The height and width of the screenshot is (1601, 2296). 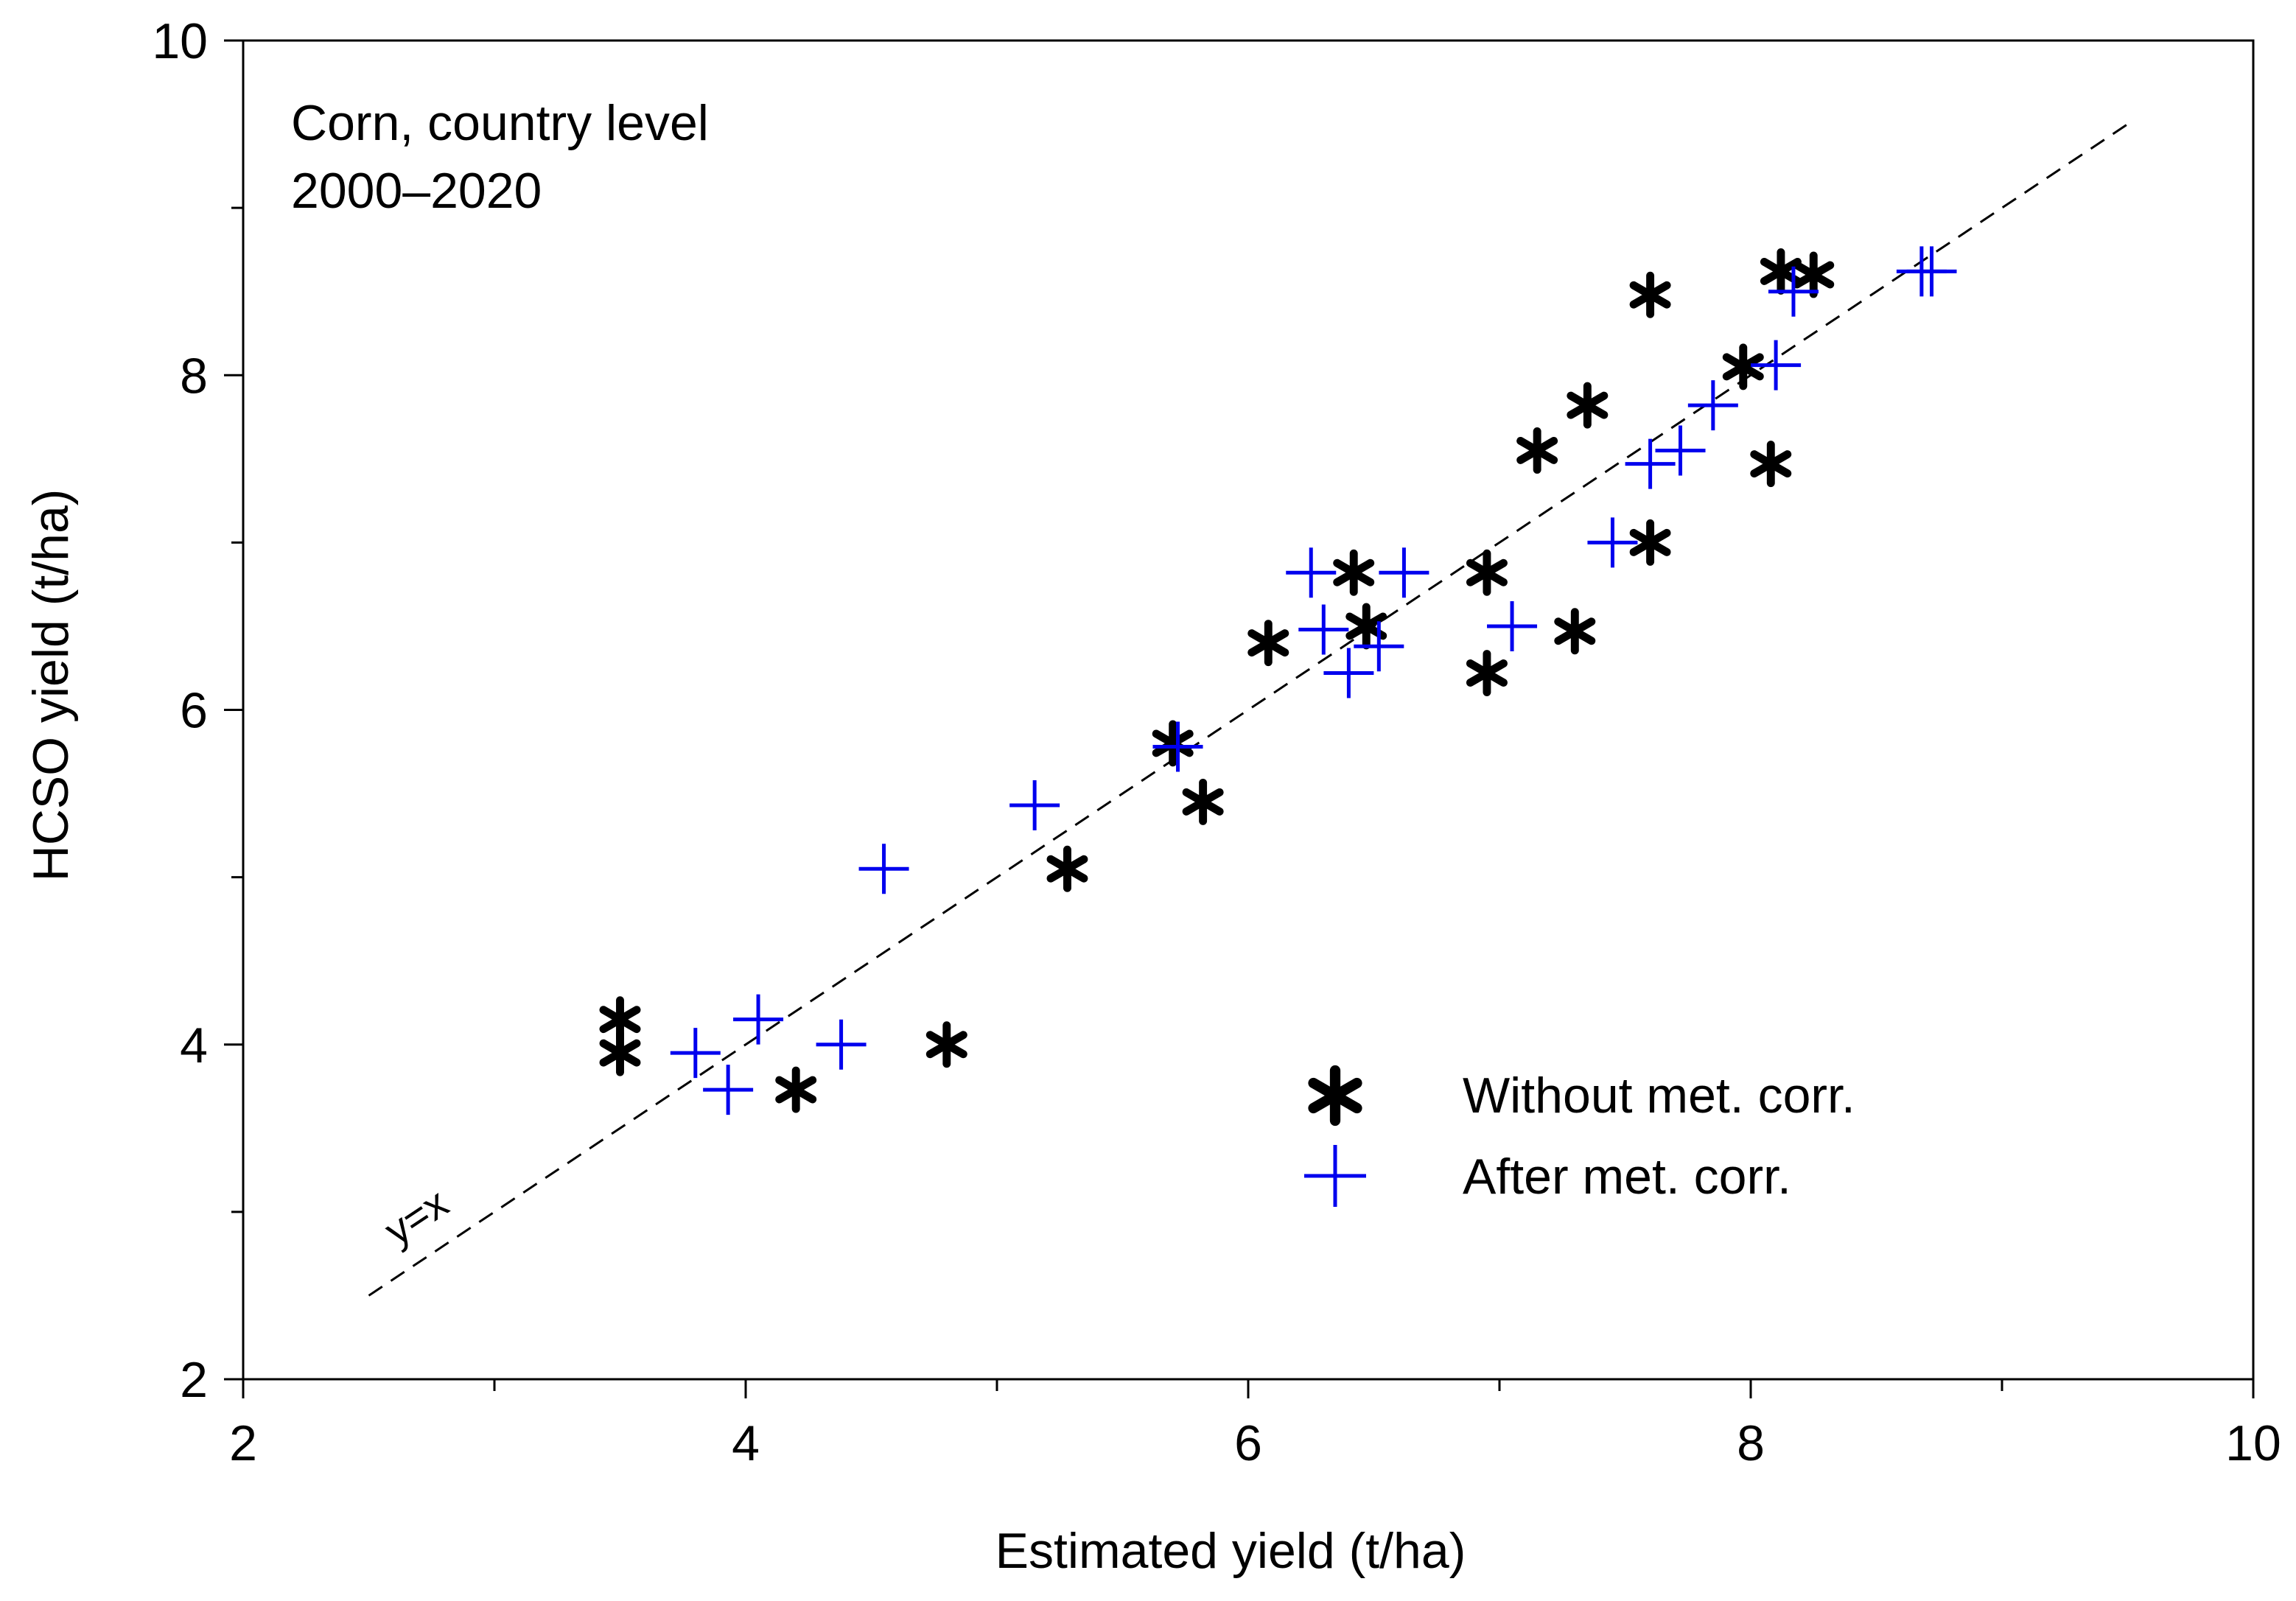 What do you see at coordinates (194, 711) in the screenshot?
I see `y-tick-label: 6` at bounding box center [194, 711].